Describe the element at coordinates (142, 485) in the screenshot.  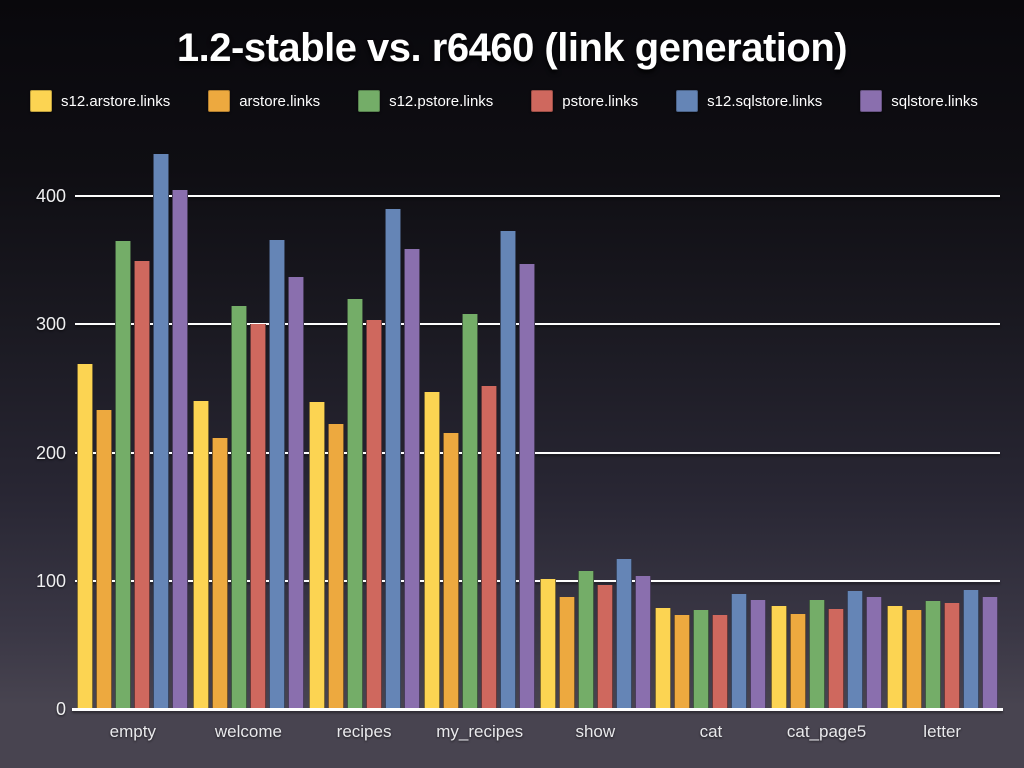
I see `bar-empty-pstore.links` at that location.